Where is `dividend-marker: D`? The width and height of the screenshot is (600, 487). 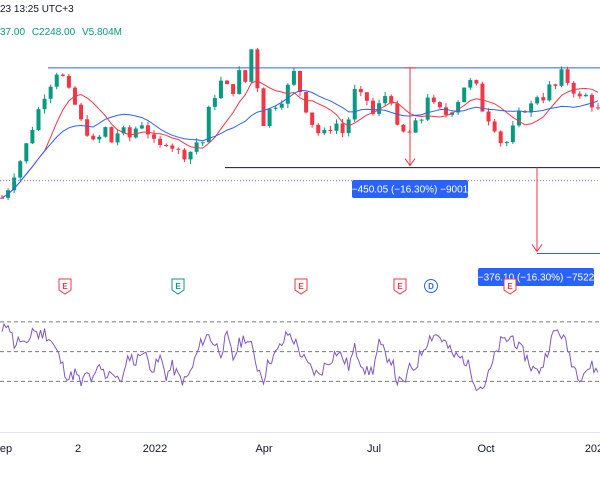
dividend-marker: D is located at coordinates (431, 286).